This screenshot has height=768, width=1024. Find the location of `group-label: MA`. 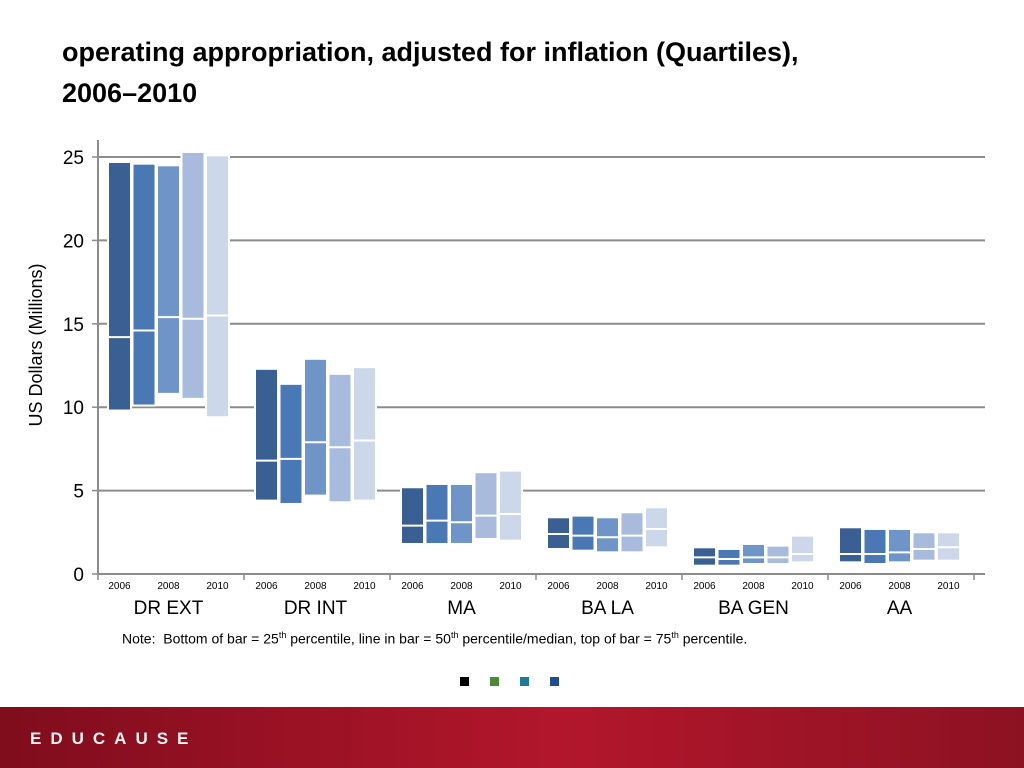

group-label: MA is located at coordinates (461, 608).